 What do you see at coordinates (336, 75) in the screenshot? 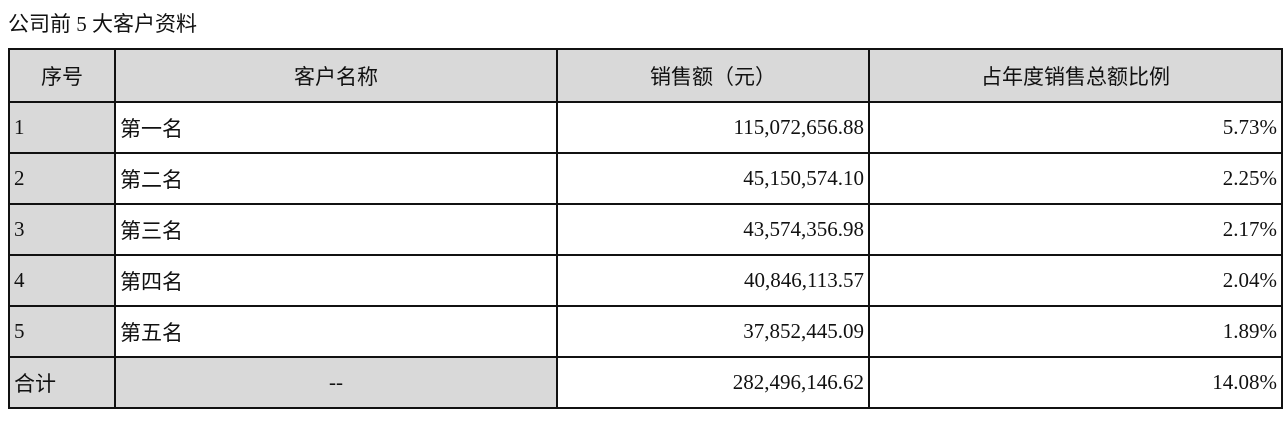
I see `header-customer: 客户名称` at bounding box center [336, 75].